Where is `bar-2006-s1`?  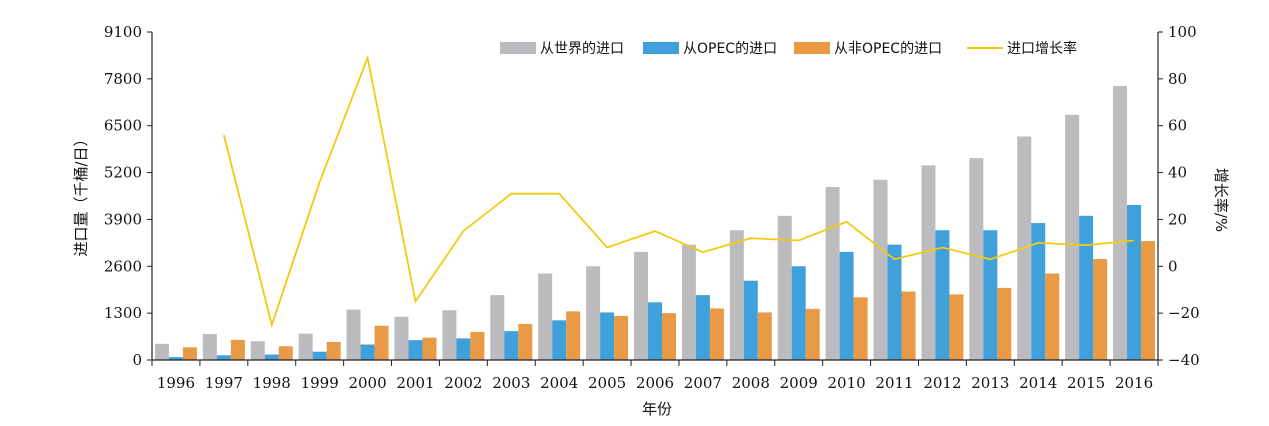
bar-2006-s1 is located at coordinates (655, 331).